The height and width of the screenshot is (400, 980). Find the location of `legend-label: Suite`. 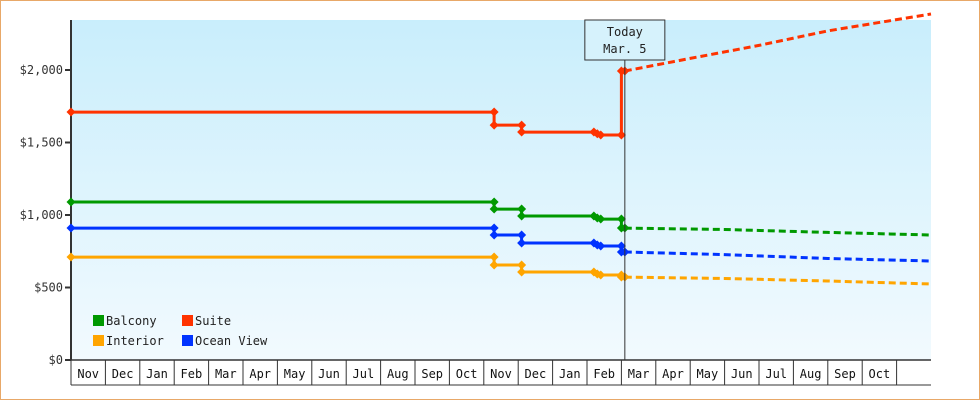

legend-label: Suite is located at coordinates (213, 321).